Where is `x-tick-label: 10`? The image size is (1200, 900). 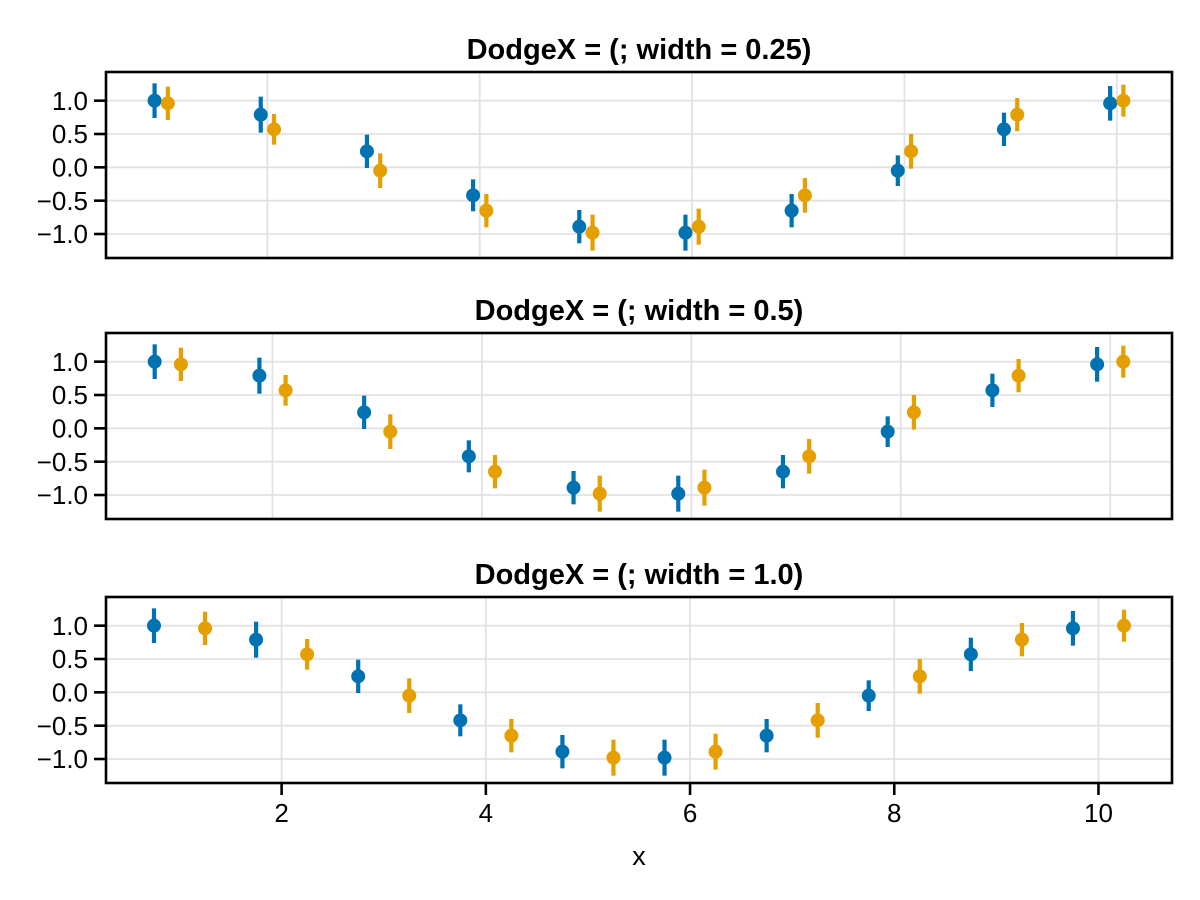
x-tick-label: 10 is located at coordinates (1098, 813).